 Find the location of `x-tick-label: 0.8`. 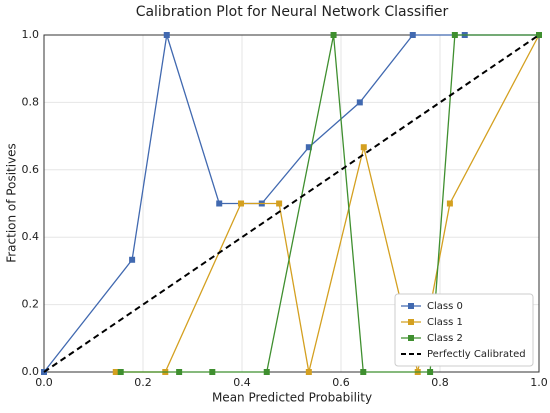

x-tick-label: 0.8 is located at coordinates (440, 382).